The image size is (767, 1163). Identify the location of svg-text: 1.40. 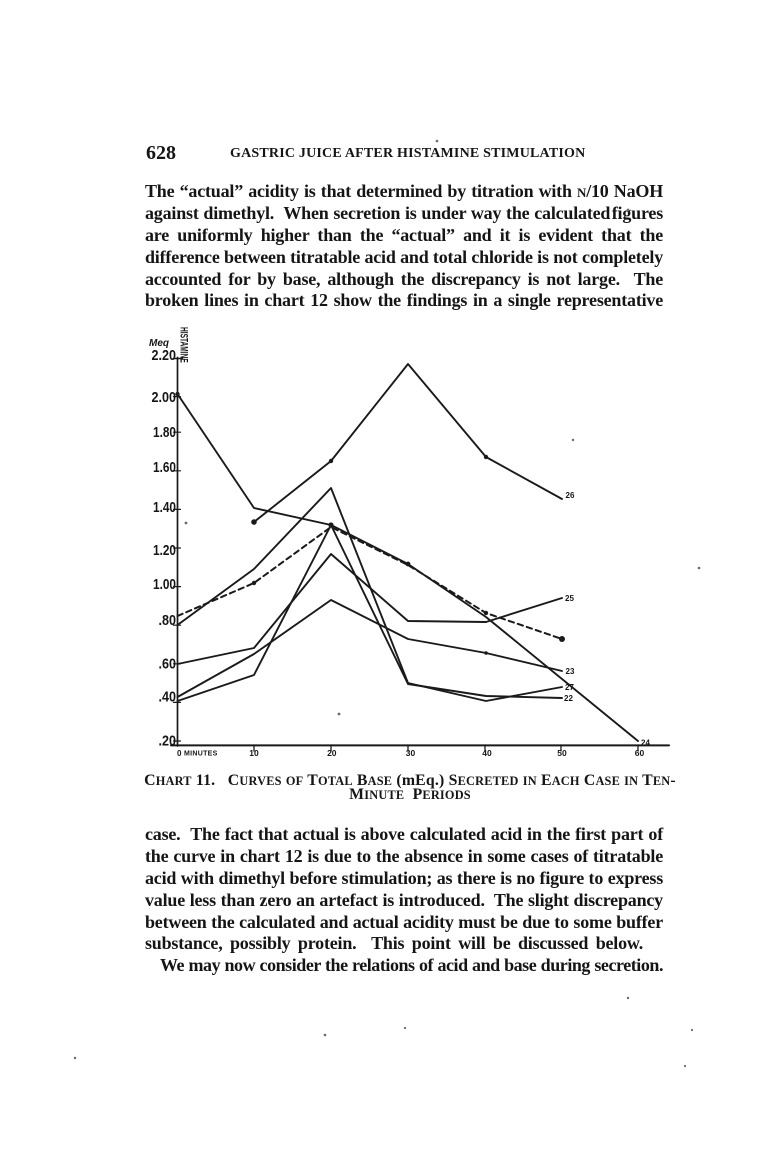
(164, 508).